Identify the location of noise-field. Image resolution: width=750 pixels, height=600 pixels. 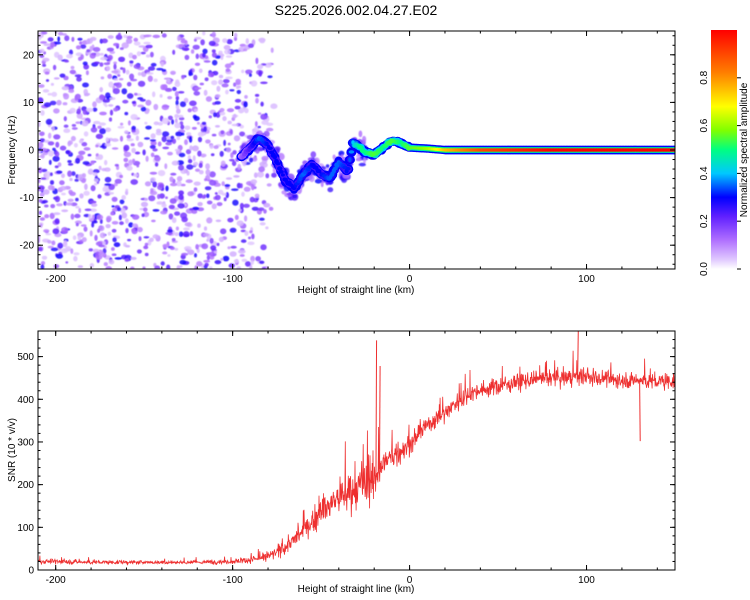
(158, 150).